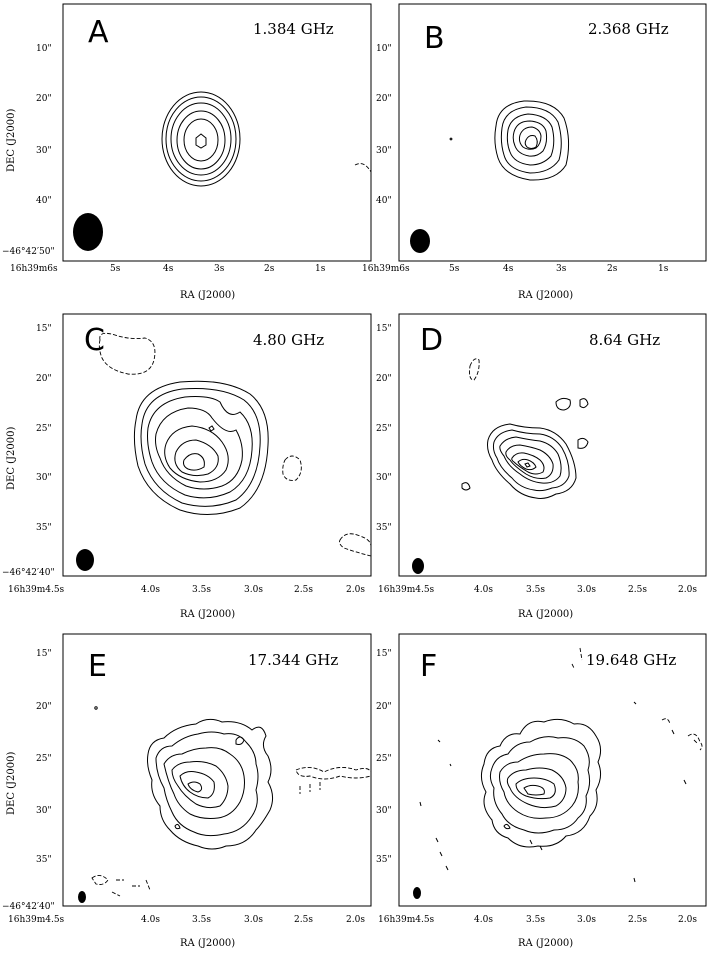 The width and height of the screenshot is (708, 956). Describe the element at coordinates (219, 269) in the screenshot. I see `panel-a-xtick: 3s` at that location.